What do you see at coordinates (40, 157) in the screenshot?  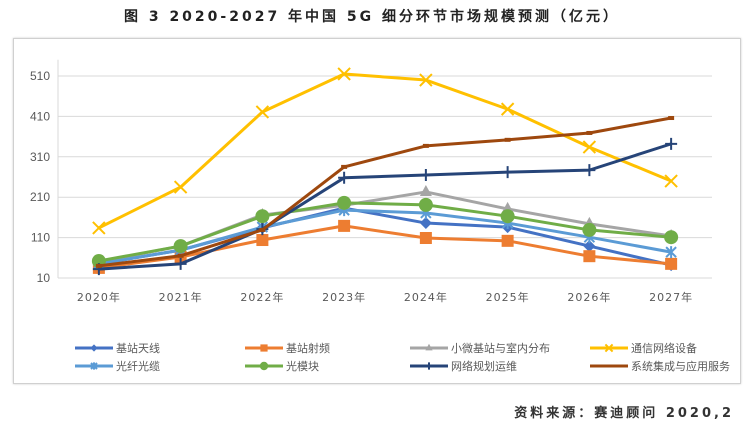 I see `y-tick-label: 310` at bounding box center [40, 157].